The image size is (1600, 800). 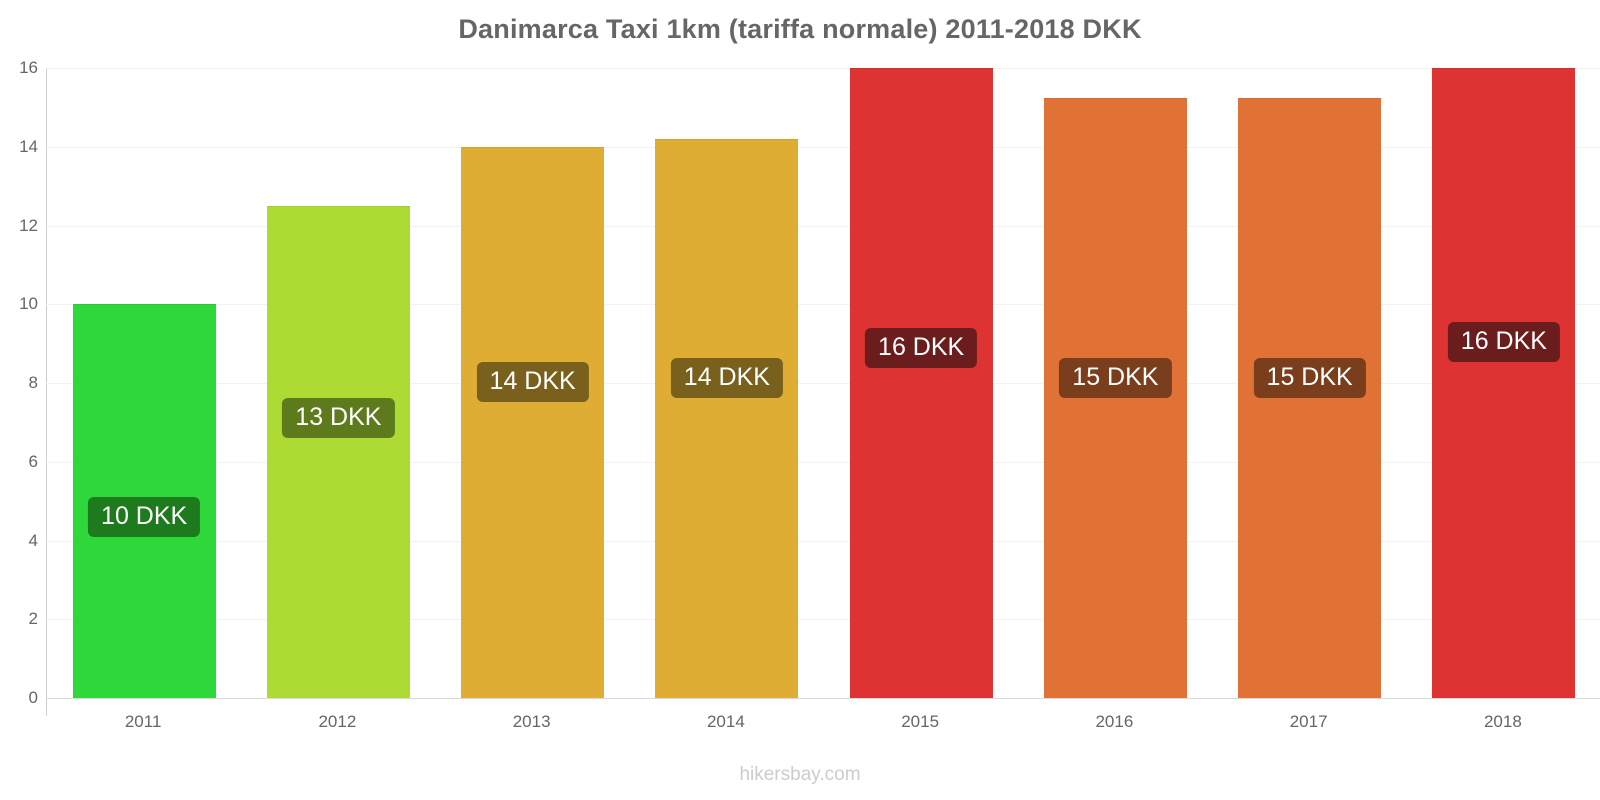 I want to click on x-axis-tick-label: 2014, so click(x=725, y=721).